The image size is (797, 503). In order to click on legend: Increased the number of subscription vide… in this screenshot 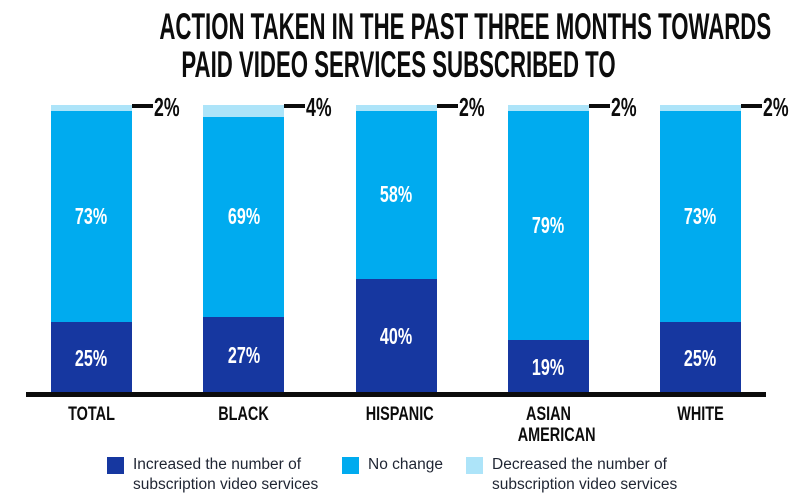, I will do `click(398, 479)`.